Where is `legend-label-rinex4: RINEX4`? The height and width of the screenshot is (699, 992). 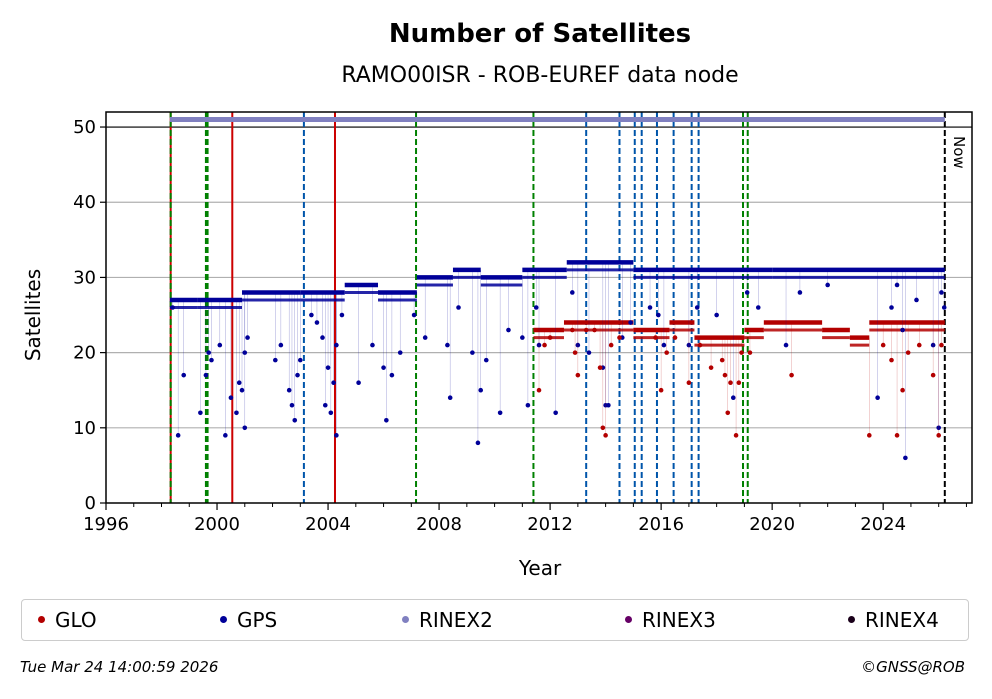
legend-label-rinex4: RINEX4 is located at coordinates (902, 620).